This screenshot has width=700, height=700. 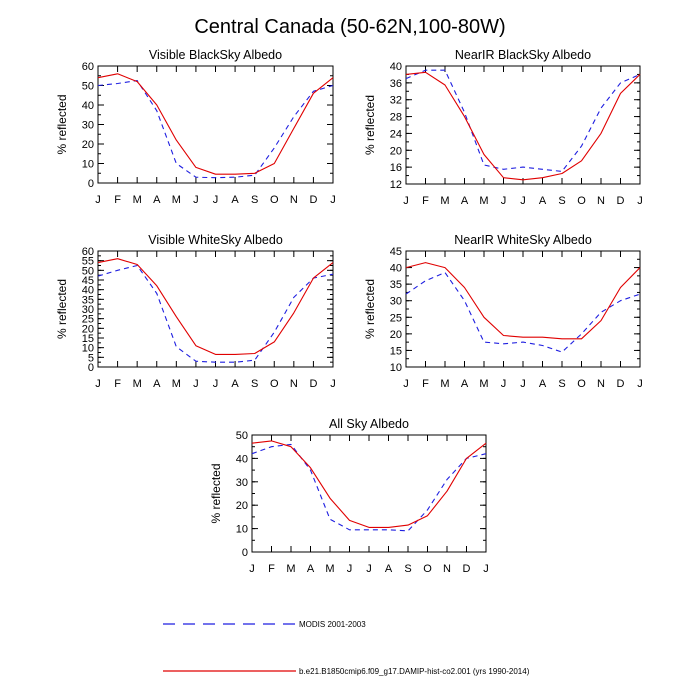 What do you see at coordinates (215, 55) in the screenshot?
I see `panel-title: Visible BlackSky Albedo` at bounding box center [215, 55].